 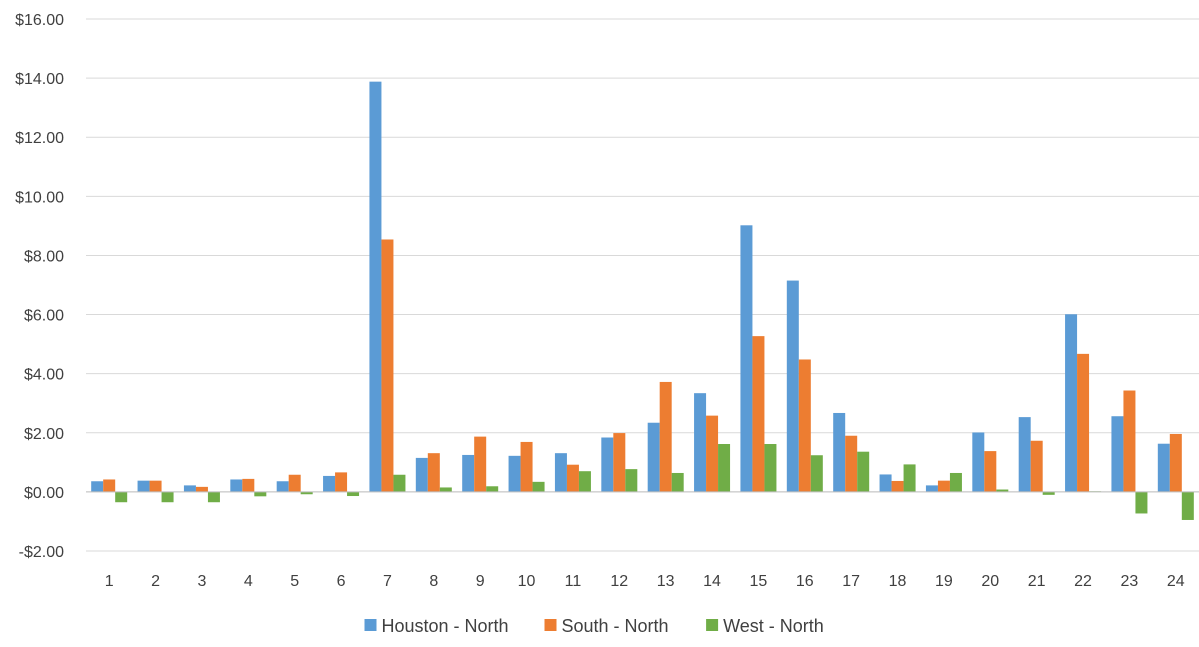 I want to click on y-tick-label: $6.00, so click(x=44, y=316).